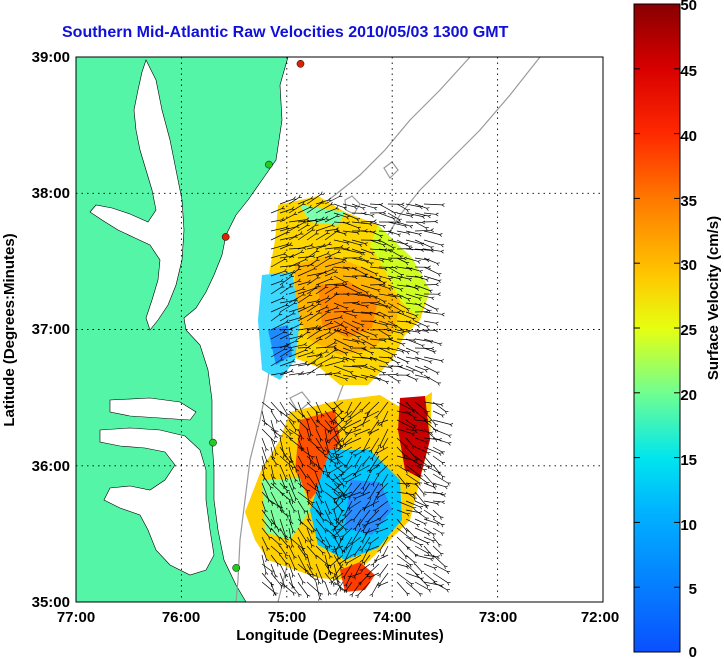 The width and height of the screenshot is (724, 659). Describe the element at coordinates (713, 298) in the screenshot. I see `colorbar-label: Surface Velocity (cm/s)` at that location.